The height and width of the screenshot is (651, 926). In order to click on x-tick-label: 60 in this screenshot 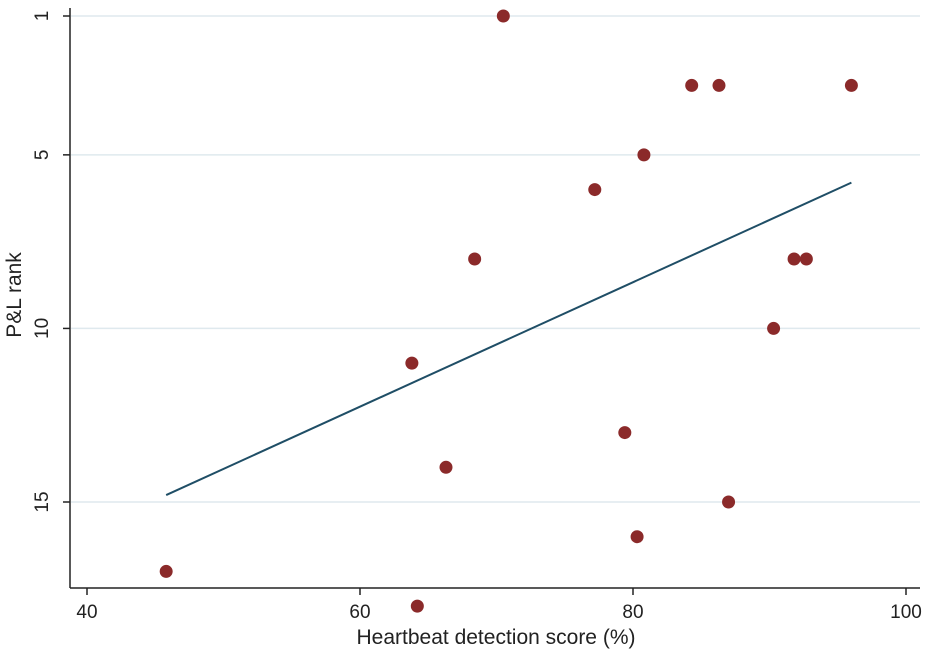, I will do `click(359, 612)`.